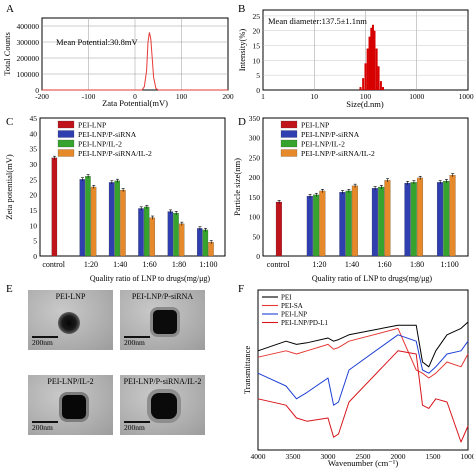 The width and height of the screenshot is (474, 472). What do you see at coordinates (242, 122) in the screenshot?
I see `panel-d-letter: D` at bounding box center [242, 122].